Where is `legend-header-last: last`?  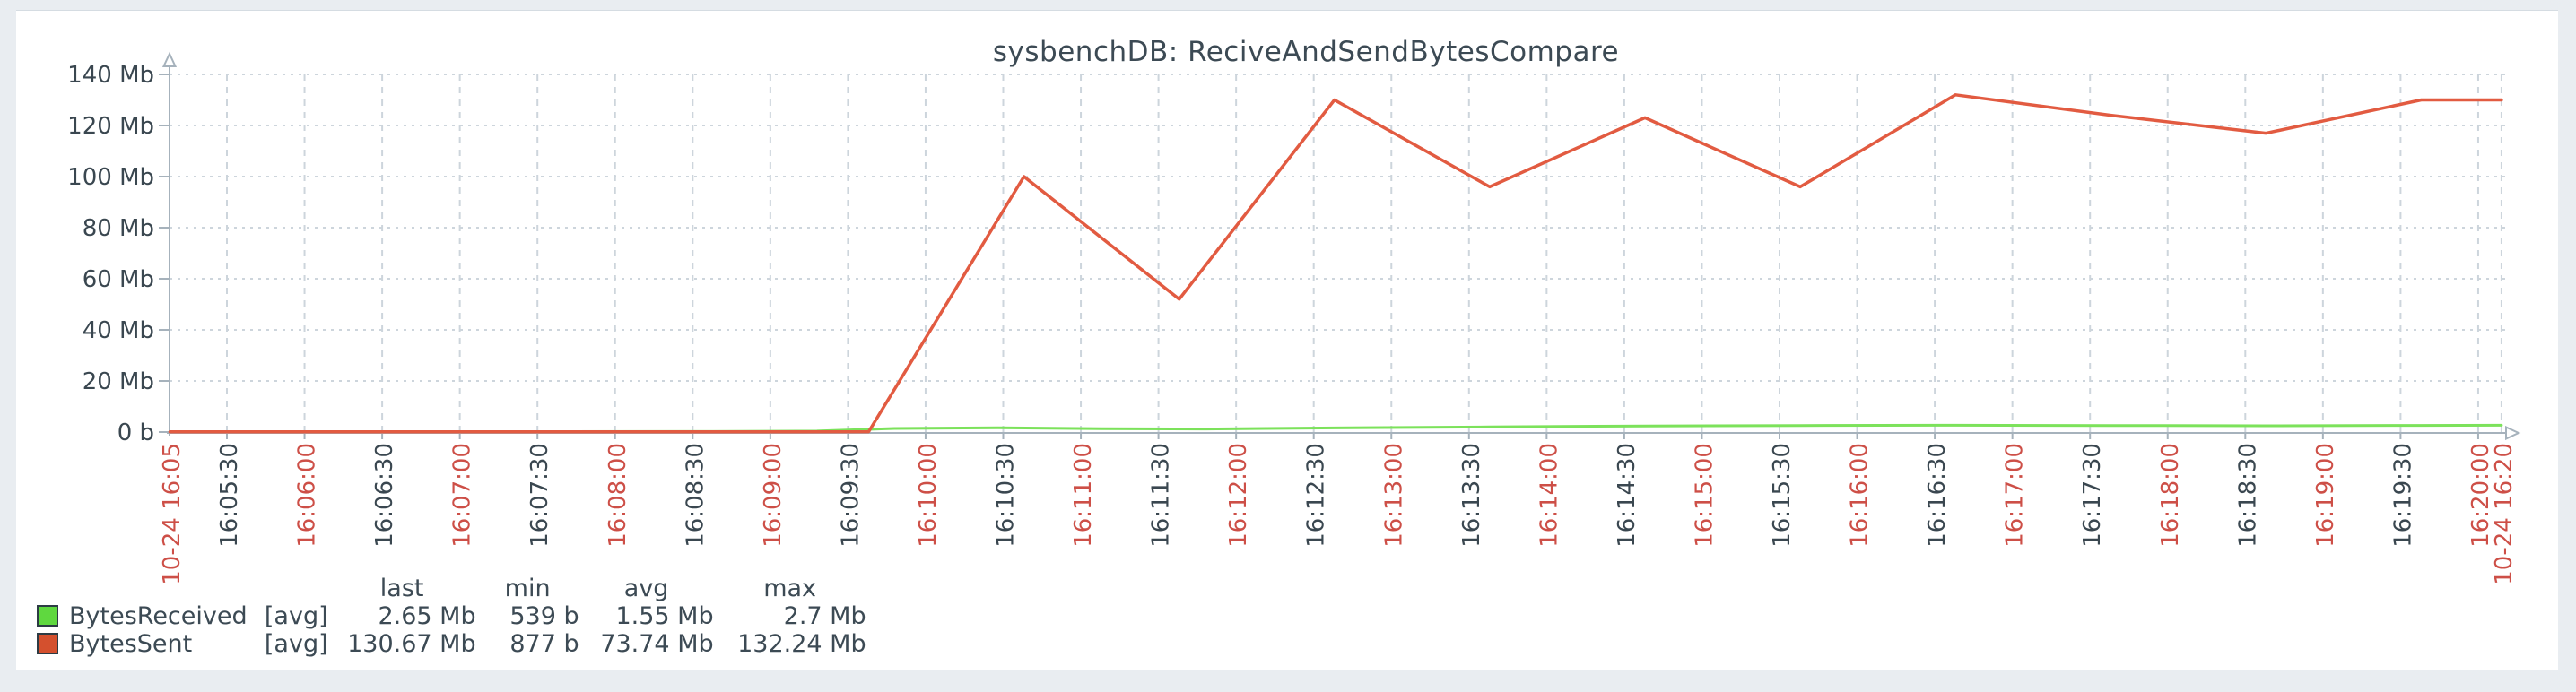 legend-header-last: last is located at coordinates (401, 588).